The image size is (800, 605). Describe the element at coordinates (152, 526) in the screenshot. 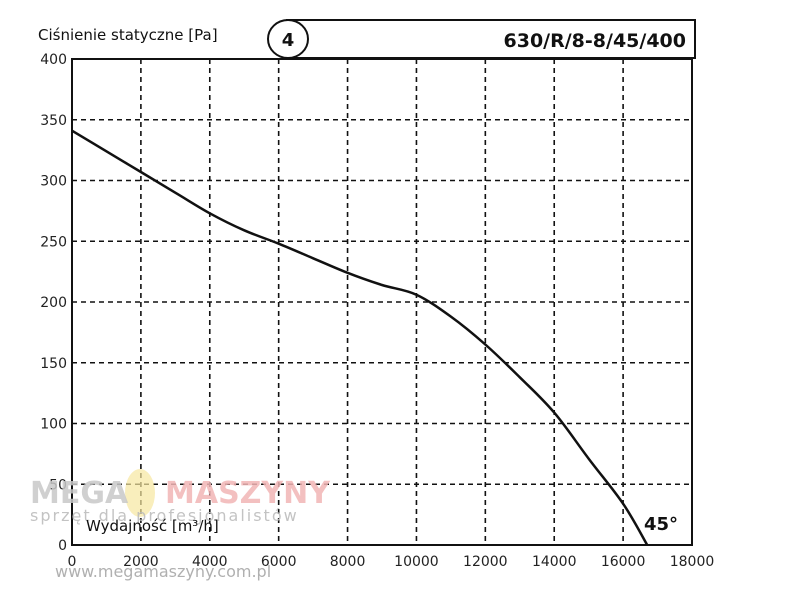

I see `x-axis-label: Wydajność [m³/h]` at that location.